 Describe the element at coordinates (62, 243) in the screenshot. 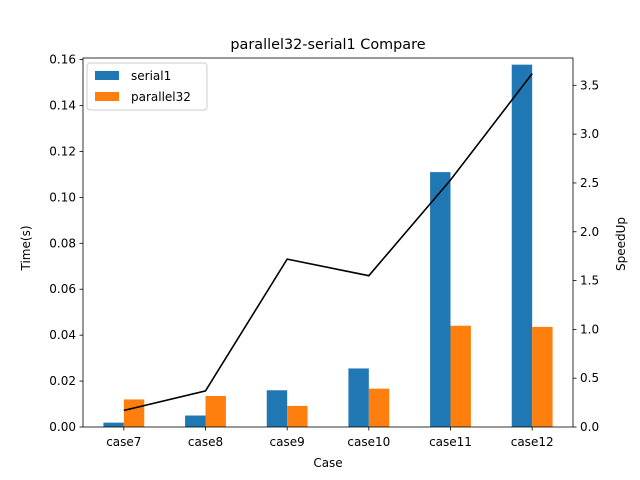

I see `y-tick-label-4: 0.08` at that location.